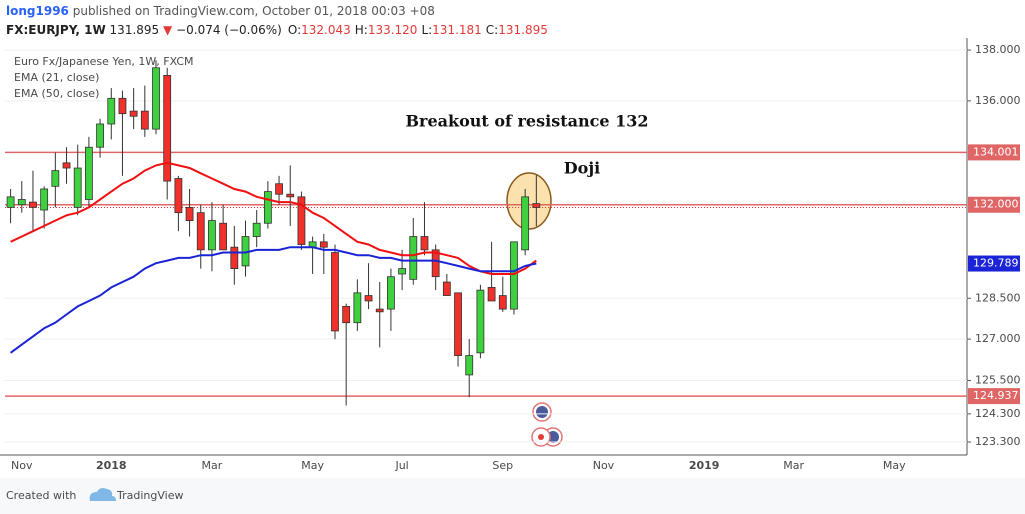  Describe the element at coordinates (56, 93) in the screenshot. I see `legend-ema50: EMA (50, close)` at that location.